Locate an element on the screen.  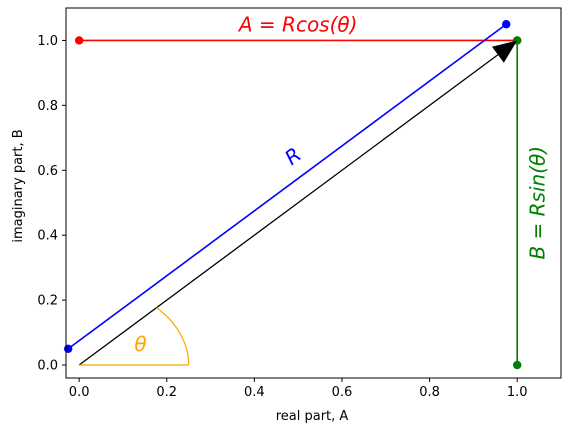
x-tick-label-5: 1.0 is located at coordinates (517, 392).